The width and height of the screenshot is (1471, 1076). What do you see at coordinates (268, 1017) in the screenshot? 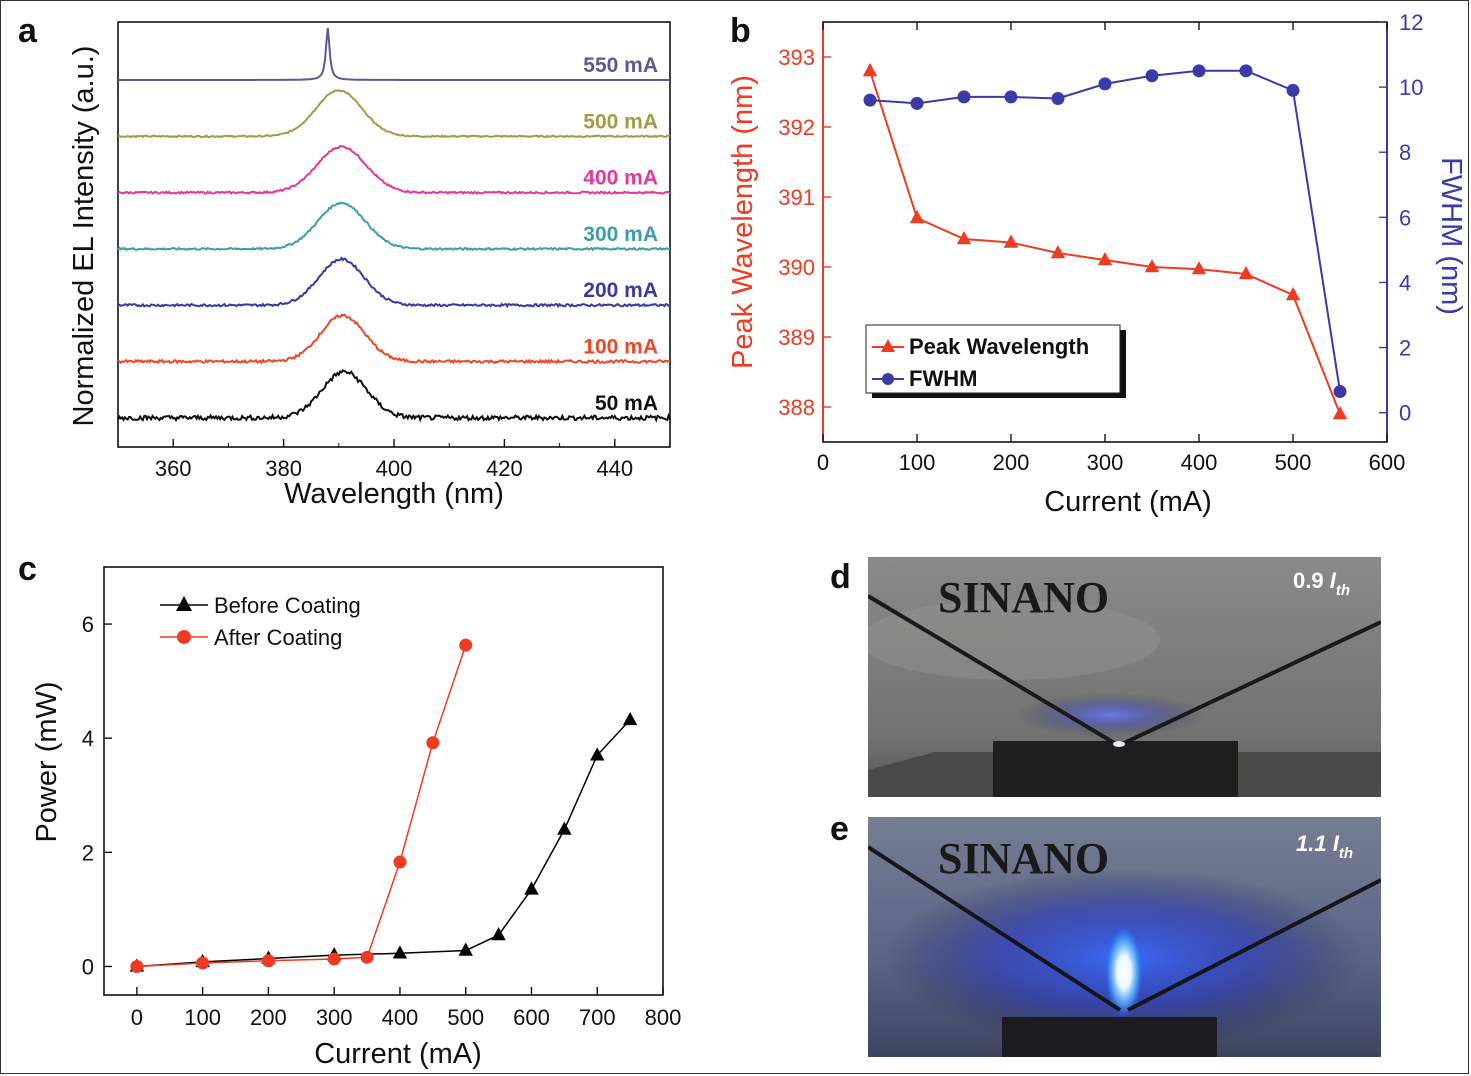
I see `tick-label-c-x-200: 200` at bounding box center [268, 1017].